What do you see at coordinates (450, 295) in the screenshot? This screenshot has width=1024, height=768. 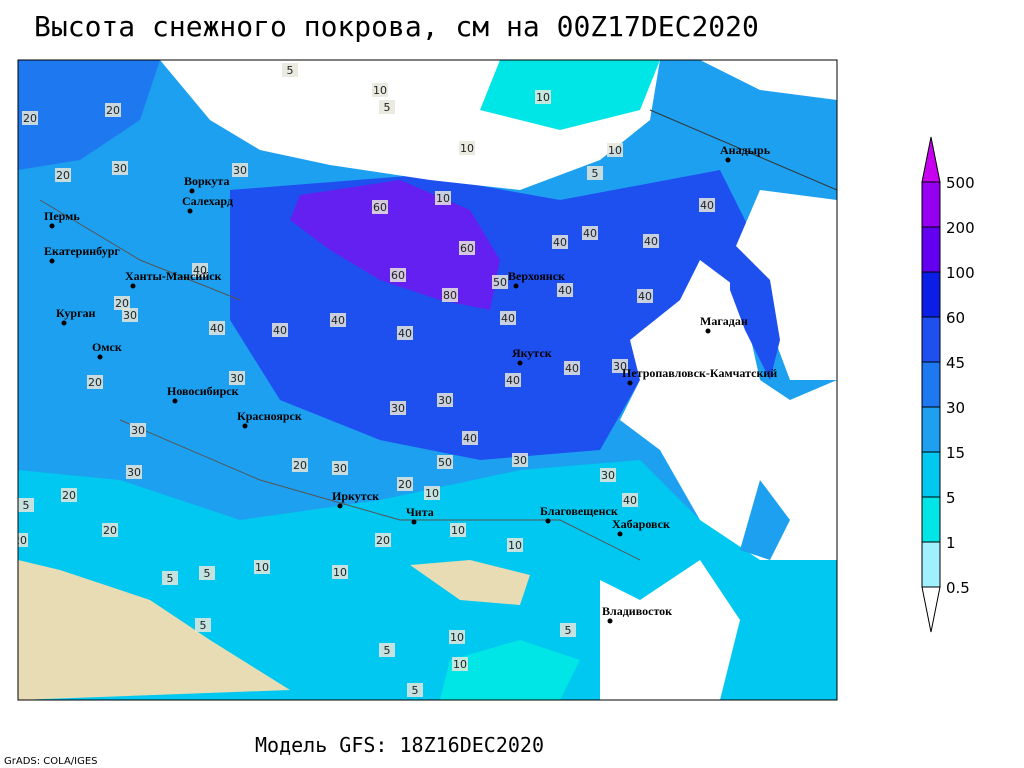 I see `contour-label: 80` at bounding box center [450, 295].